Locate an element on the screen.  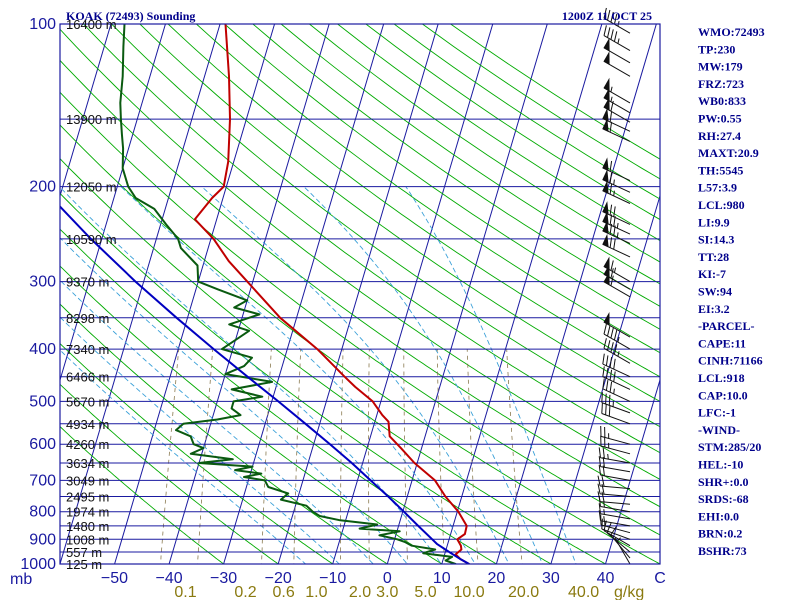
dry-adiabat-line is located at coordinates (142, 495).